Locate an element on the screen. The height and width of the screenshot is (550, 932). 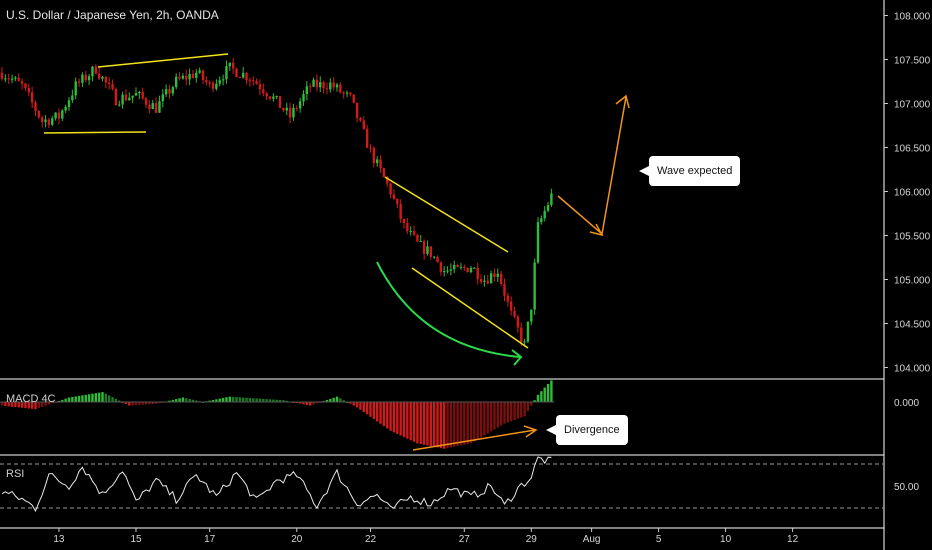
price-axis-label: 107.500 is located at coordinates (912, 61).